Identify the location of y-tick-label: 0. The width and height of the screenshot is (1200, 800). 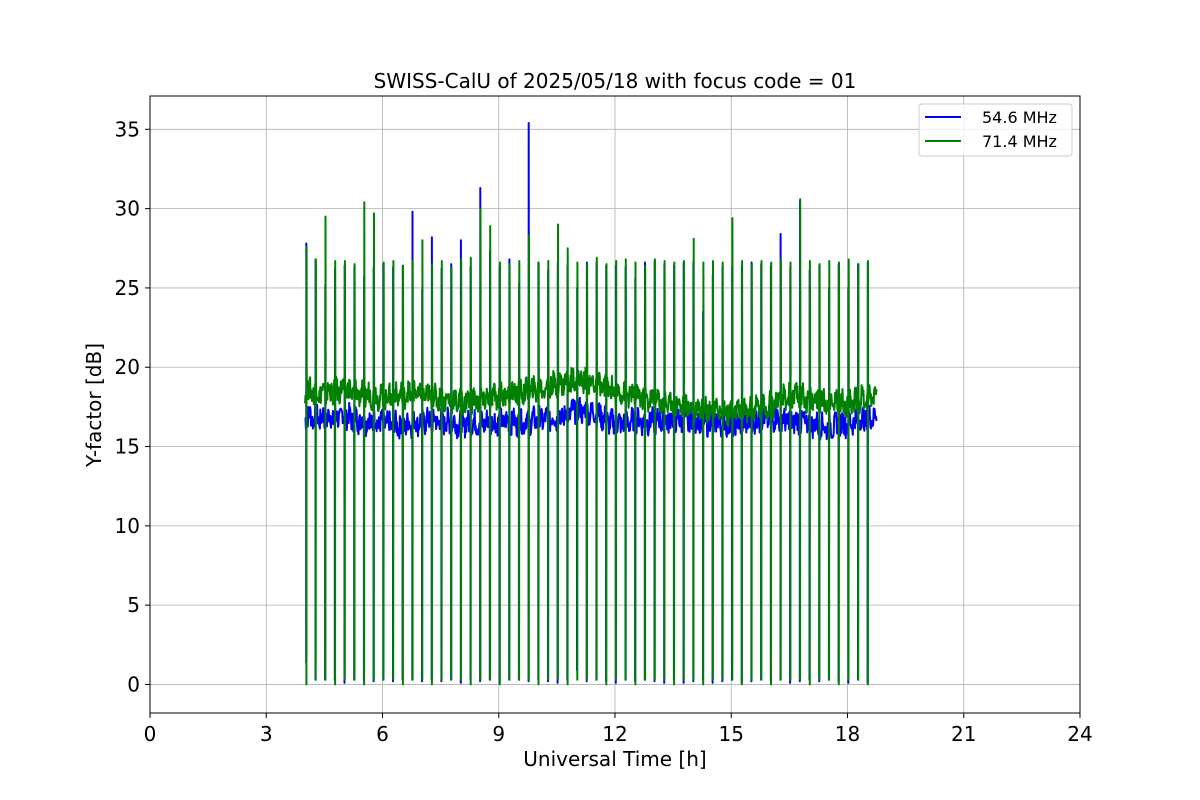
(133, 684).